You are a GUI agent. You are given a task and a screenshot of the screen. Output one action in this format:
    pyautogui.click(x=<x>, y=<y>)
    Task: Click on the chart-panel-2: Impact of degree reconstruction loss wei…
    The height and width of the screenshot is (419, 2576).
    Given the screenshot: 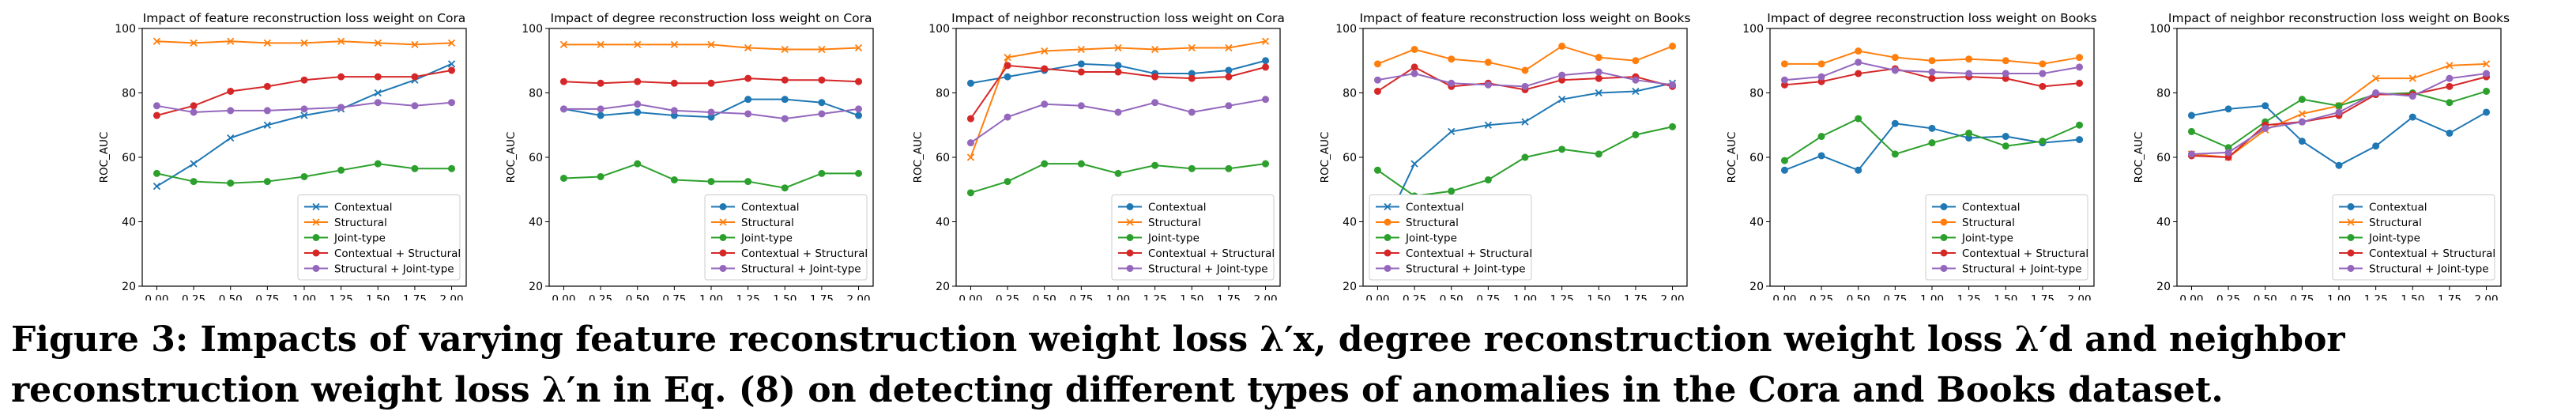 What is the action you would take?
    pyautogui.click(x=689, y=156)
    